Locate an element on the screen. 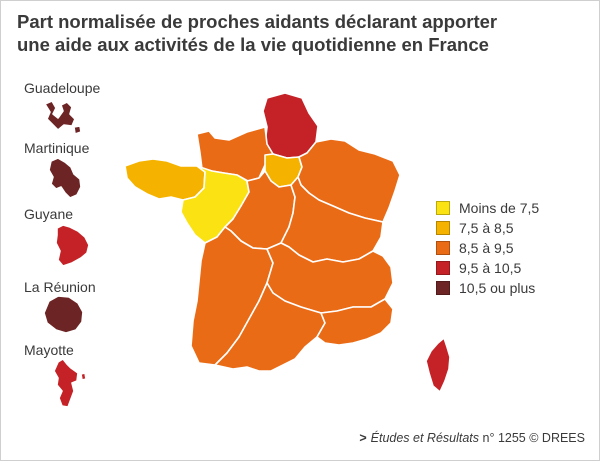  region-corse is located at coordinates (438, 365).